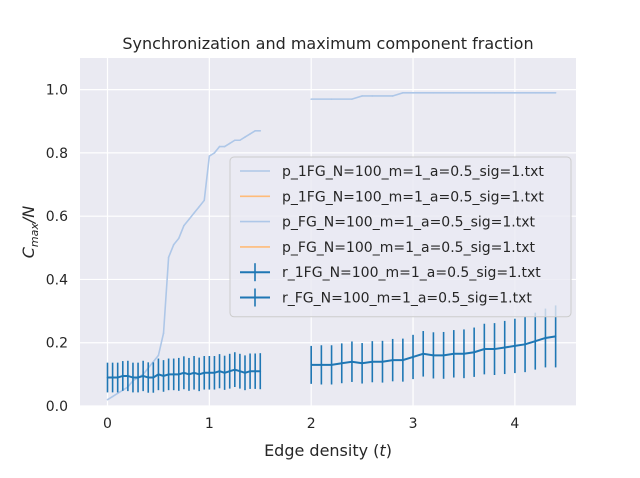 Image resolution: width=640 pixels, height=478 pixels. What do you see at coordinates (411, 273) in the screenshot?
I see `legend-label-4: r_1FG_N=100_m=1_a=0.5_sig=1.txt` at bounding box center [411, 273].